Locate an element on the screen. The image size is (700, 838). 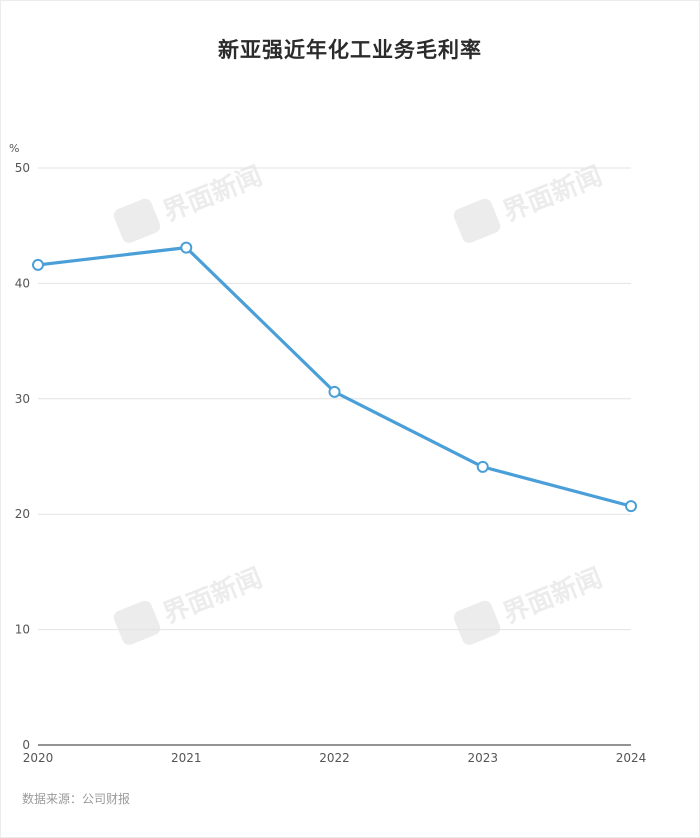
y-tick-label: 10 is located at coordinates (22, 630).